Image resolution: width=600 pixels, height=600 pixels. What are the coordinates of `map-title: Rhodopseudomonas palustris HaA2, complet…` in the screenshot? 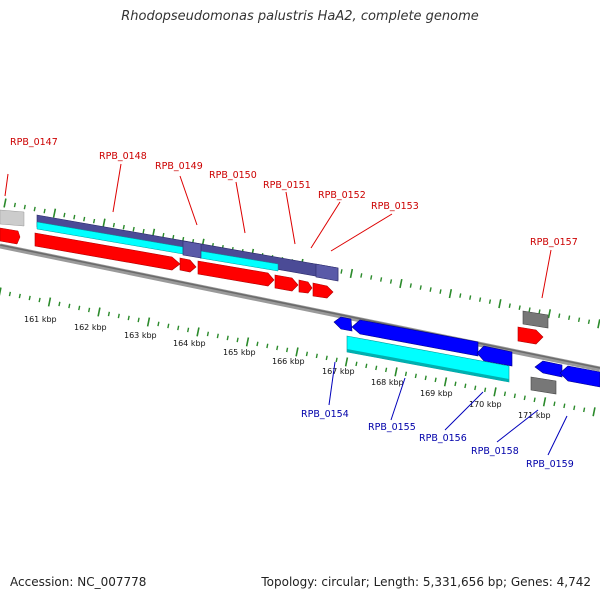 It's located at (300, 16).